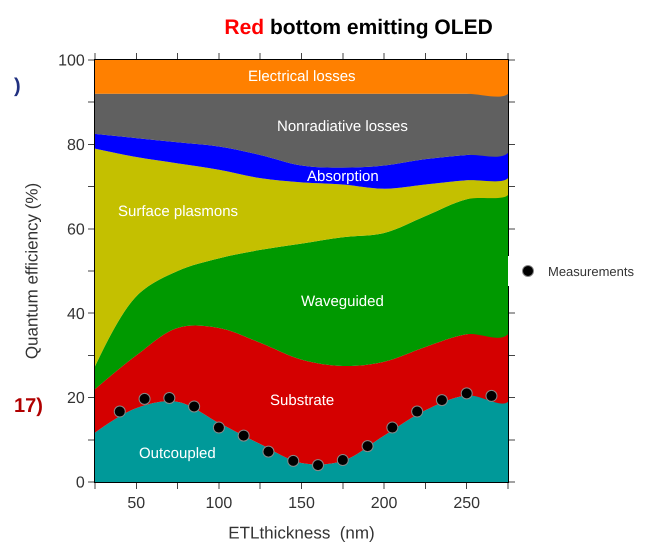  I want to click on y-tick-label: 20, so click(76, 399).